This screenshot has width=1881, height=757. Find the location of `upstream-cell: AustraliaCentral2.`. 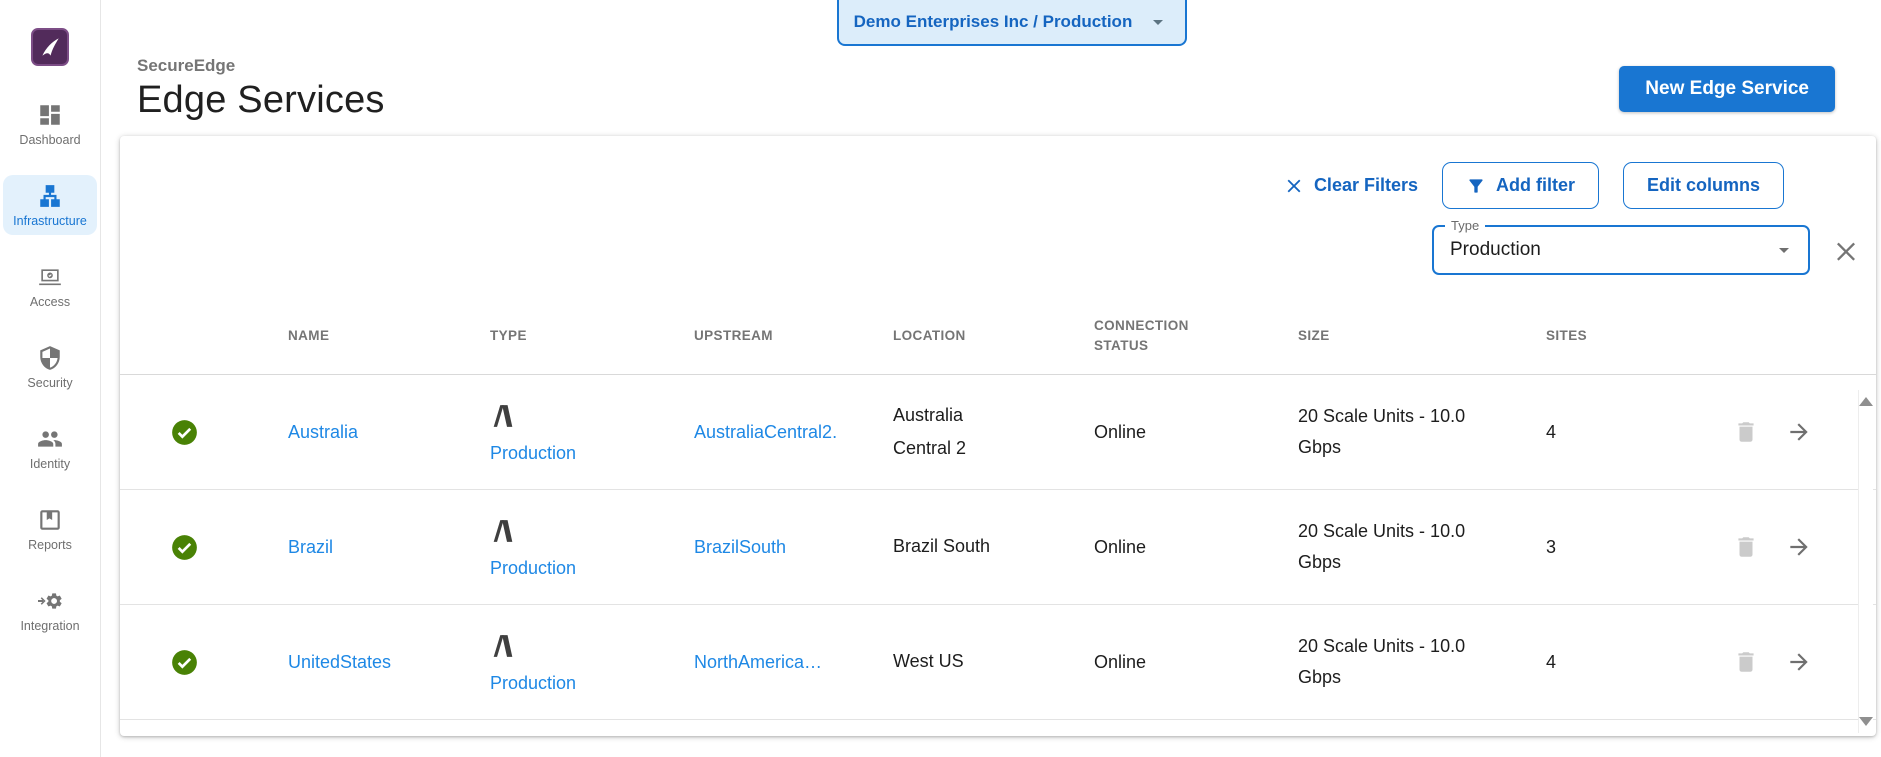

upstream-cell: AustraliaCentral2. is located at coordinates (793, 432).